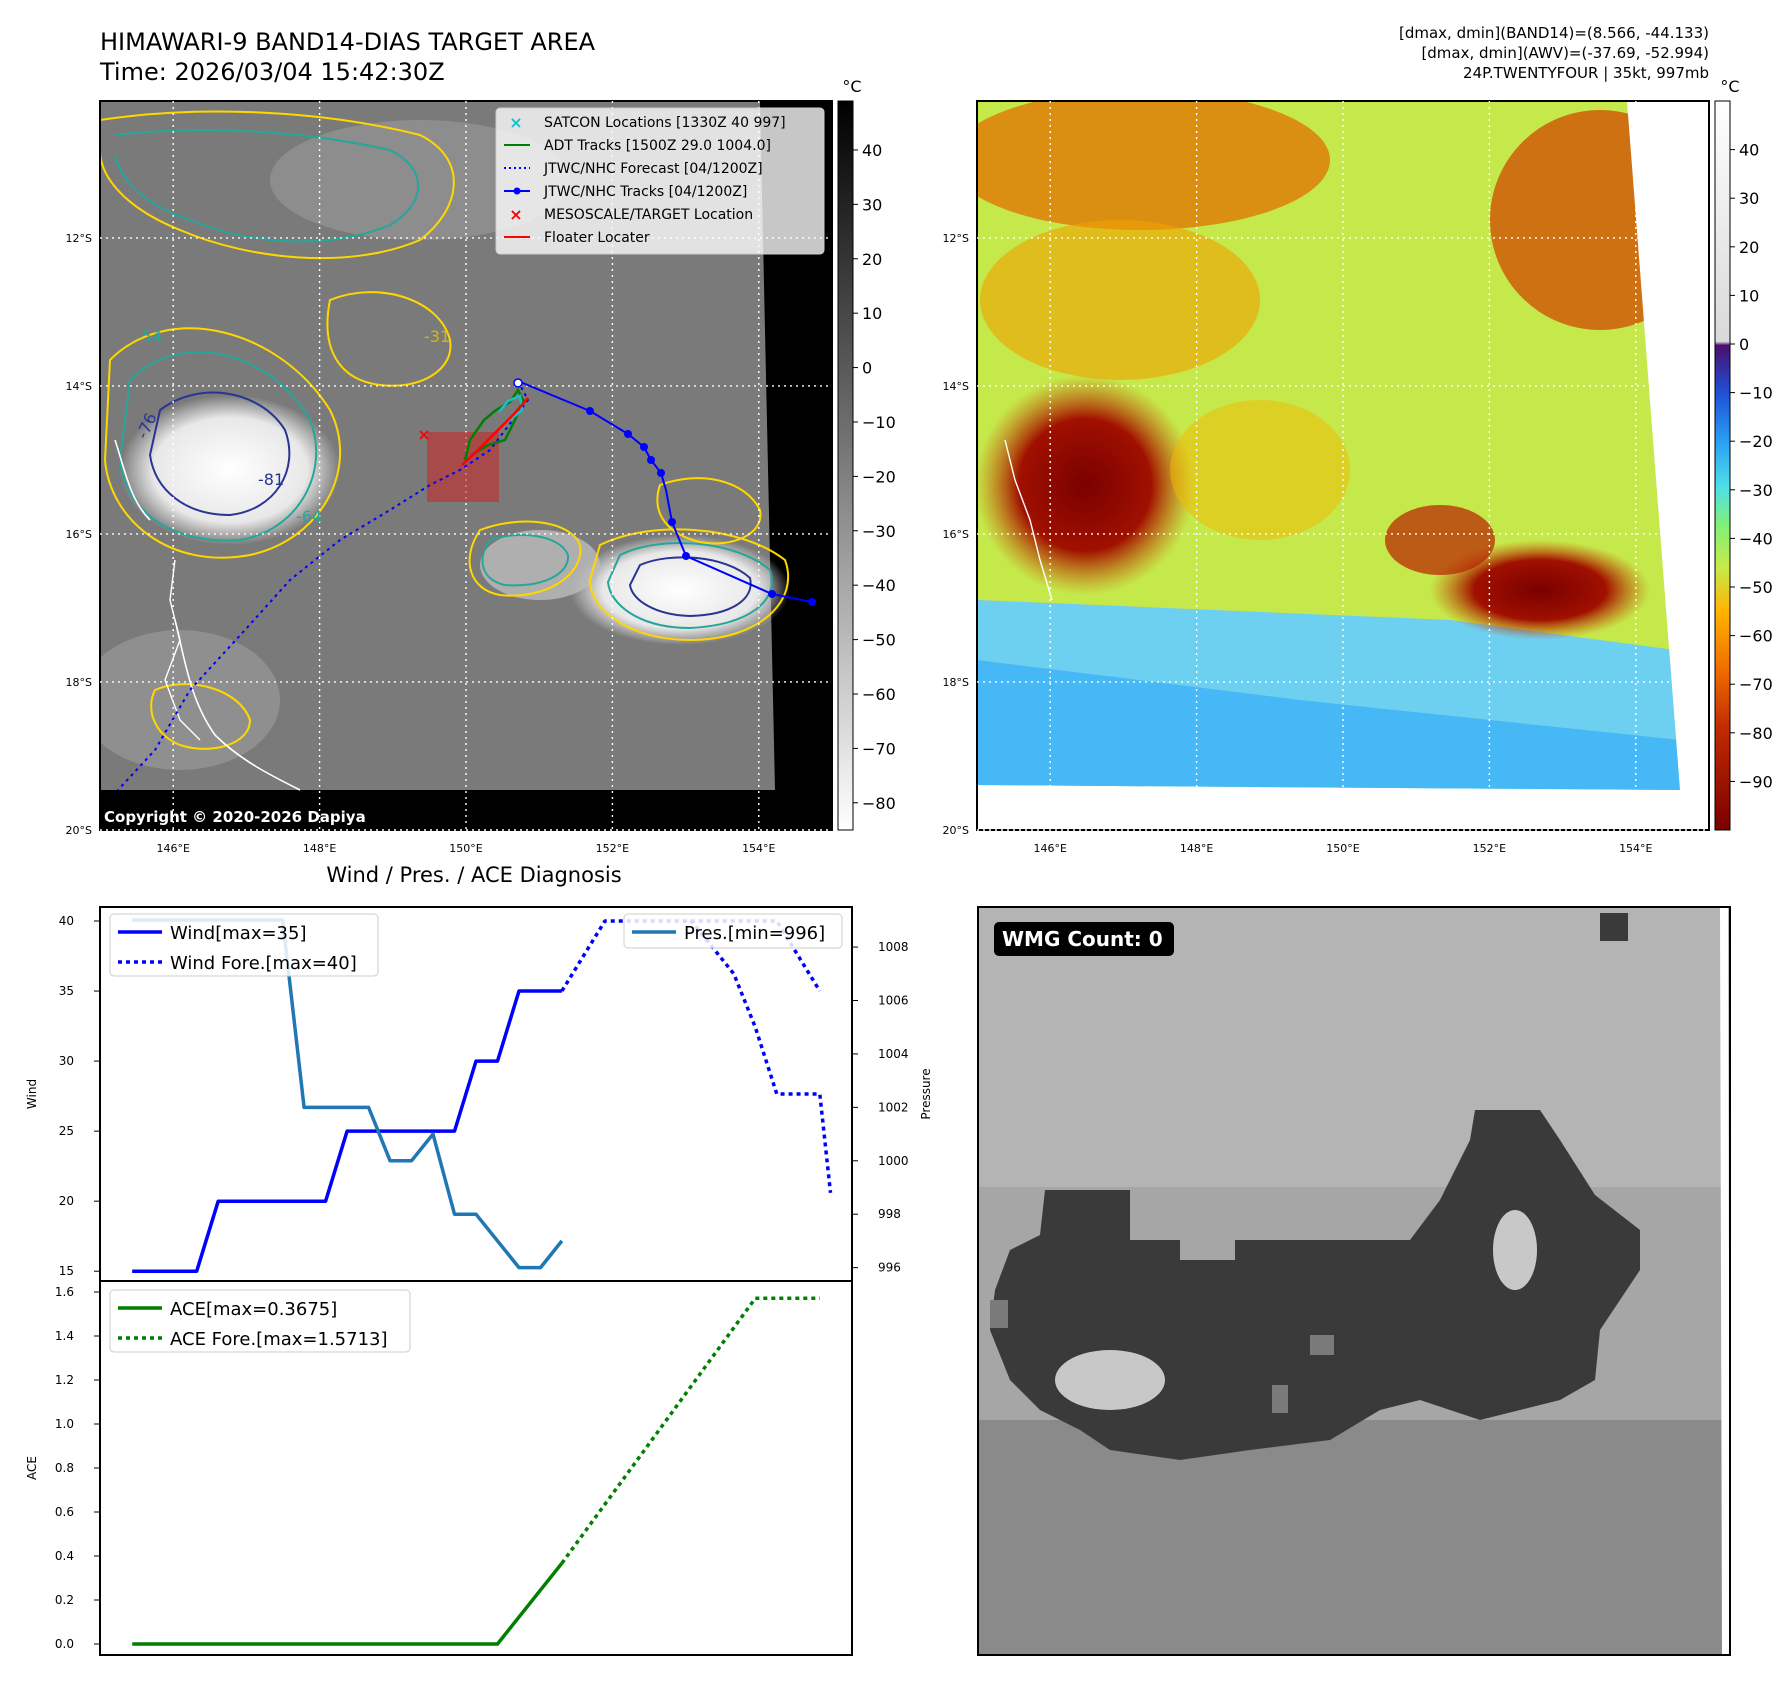 The height and width of the screenshot is (1694, 1792). What do you see at coordinates (494, 424) in the screenshot?
I see `adt-track-line` at bounding box center [494, 424].